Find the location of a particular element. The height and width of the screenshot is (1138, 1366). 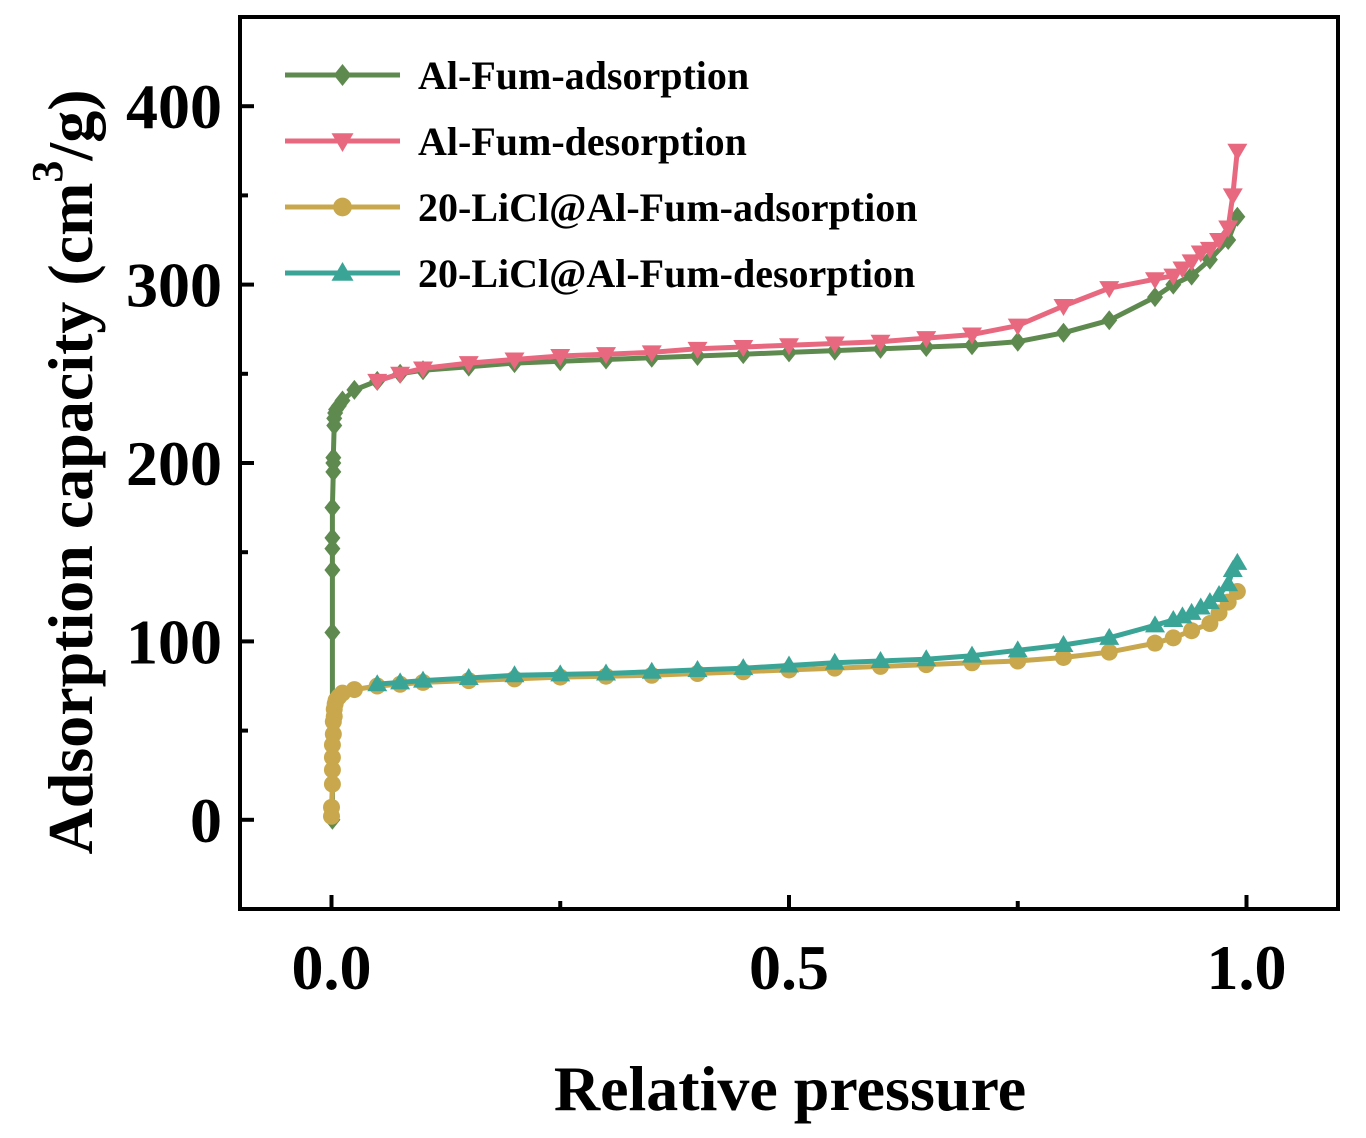

legend-item: Al-Fum-adsorption is located at coordinates (517, 75).